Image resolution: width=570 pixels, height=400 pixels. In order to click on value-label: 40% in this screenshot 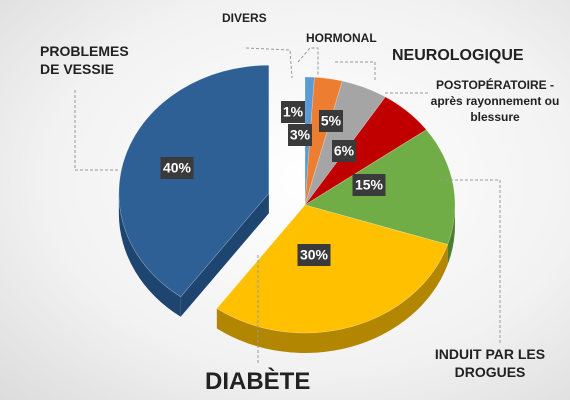, I will do `click(177, 168)`.